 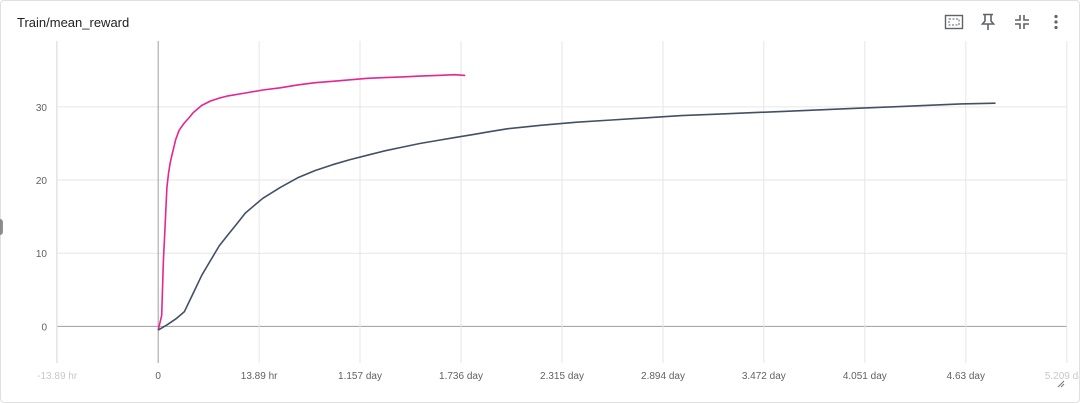 I want to click on x-tick-label: -13.89 hr, so click(x=57, y=376).